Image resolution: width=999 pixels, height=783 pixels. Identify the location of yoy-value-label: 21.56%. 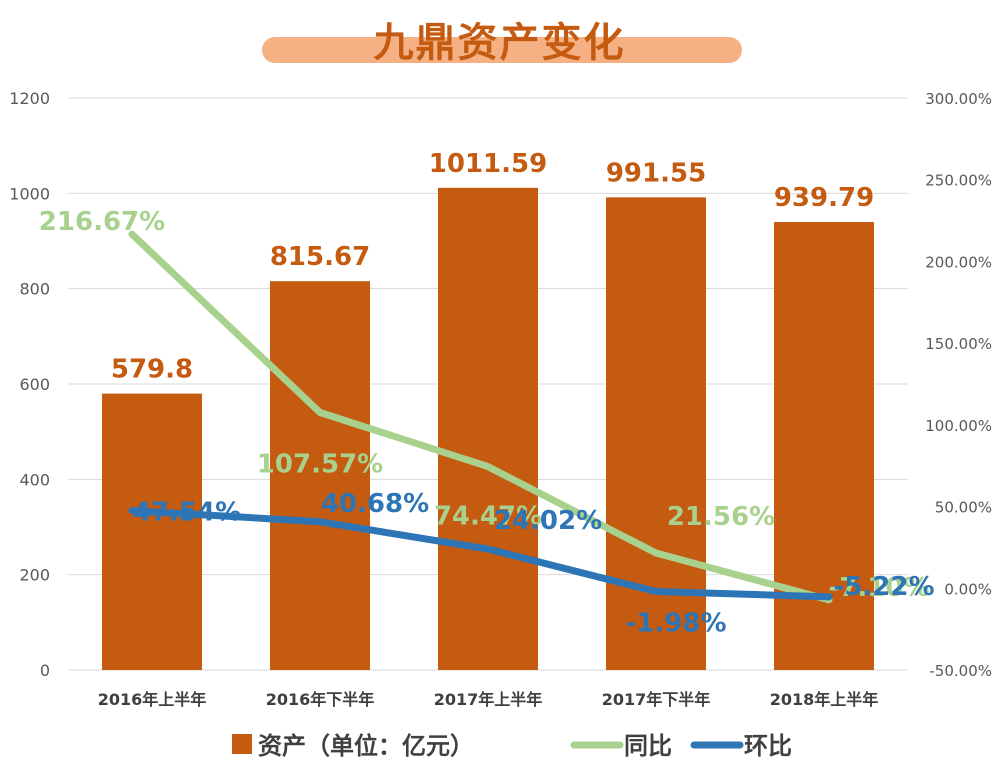
(721, 517).